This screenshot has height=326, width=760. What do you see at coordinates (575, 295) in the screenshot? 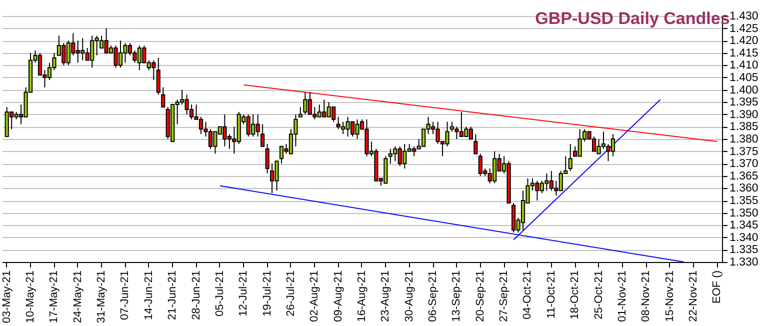
I see `x-tick-label: 18-Oct-21` at bounding box center [575, 295].